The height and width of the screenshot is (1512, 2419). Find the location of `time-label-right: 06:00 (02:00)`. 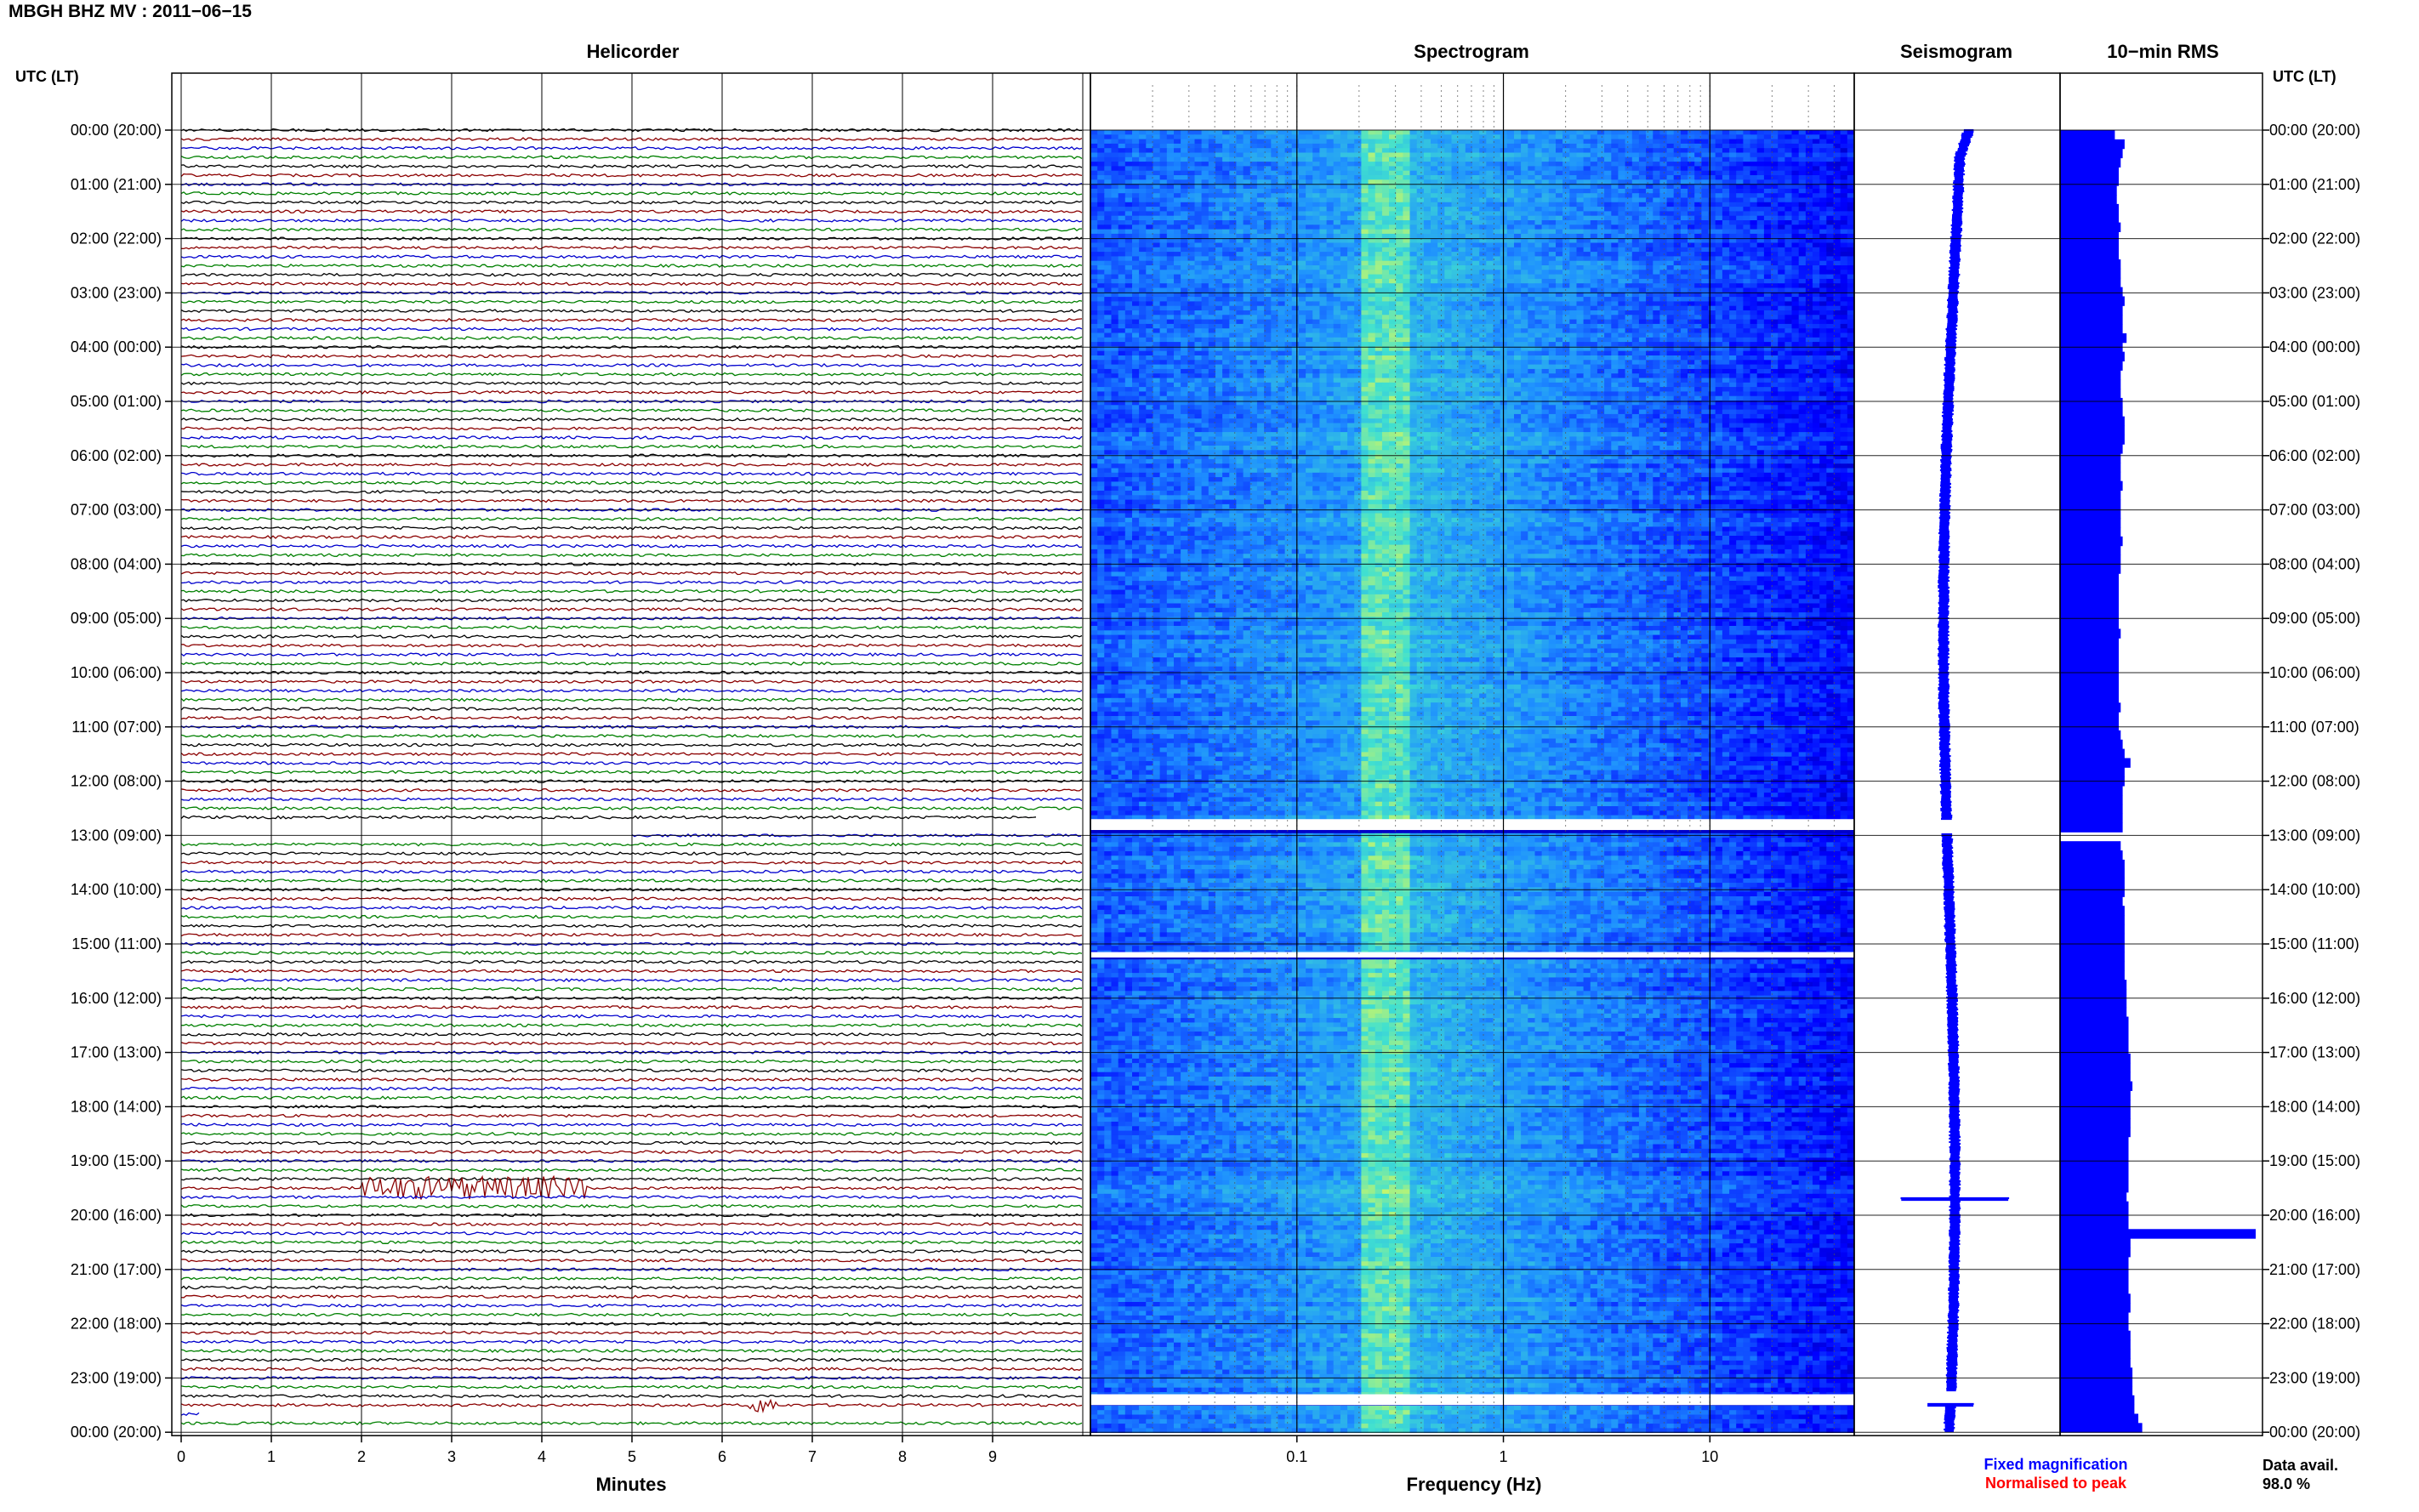

time-label-right: 06:00 (02:00) is located at coordinates (2314, 455).